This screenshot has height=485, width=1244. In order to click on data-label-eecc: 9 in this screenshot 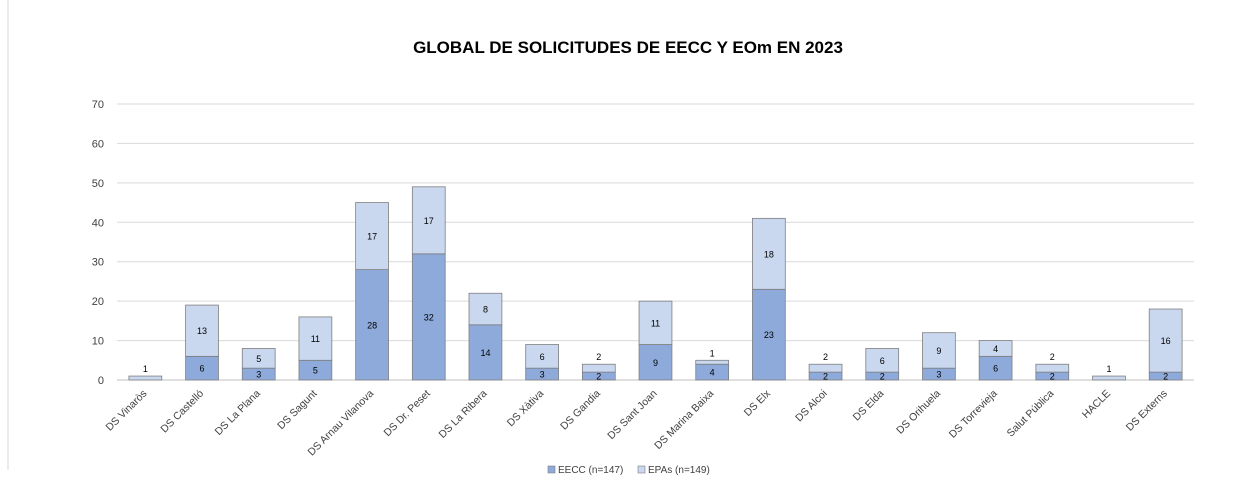, I will do `click(655, 363)`.